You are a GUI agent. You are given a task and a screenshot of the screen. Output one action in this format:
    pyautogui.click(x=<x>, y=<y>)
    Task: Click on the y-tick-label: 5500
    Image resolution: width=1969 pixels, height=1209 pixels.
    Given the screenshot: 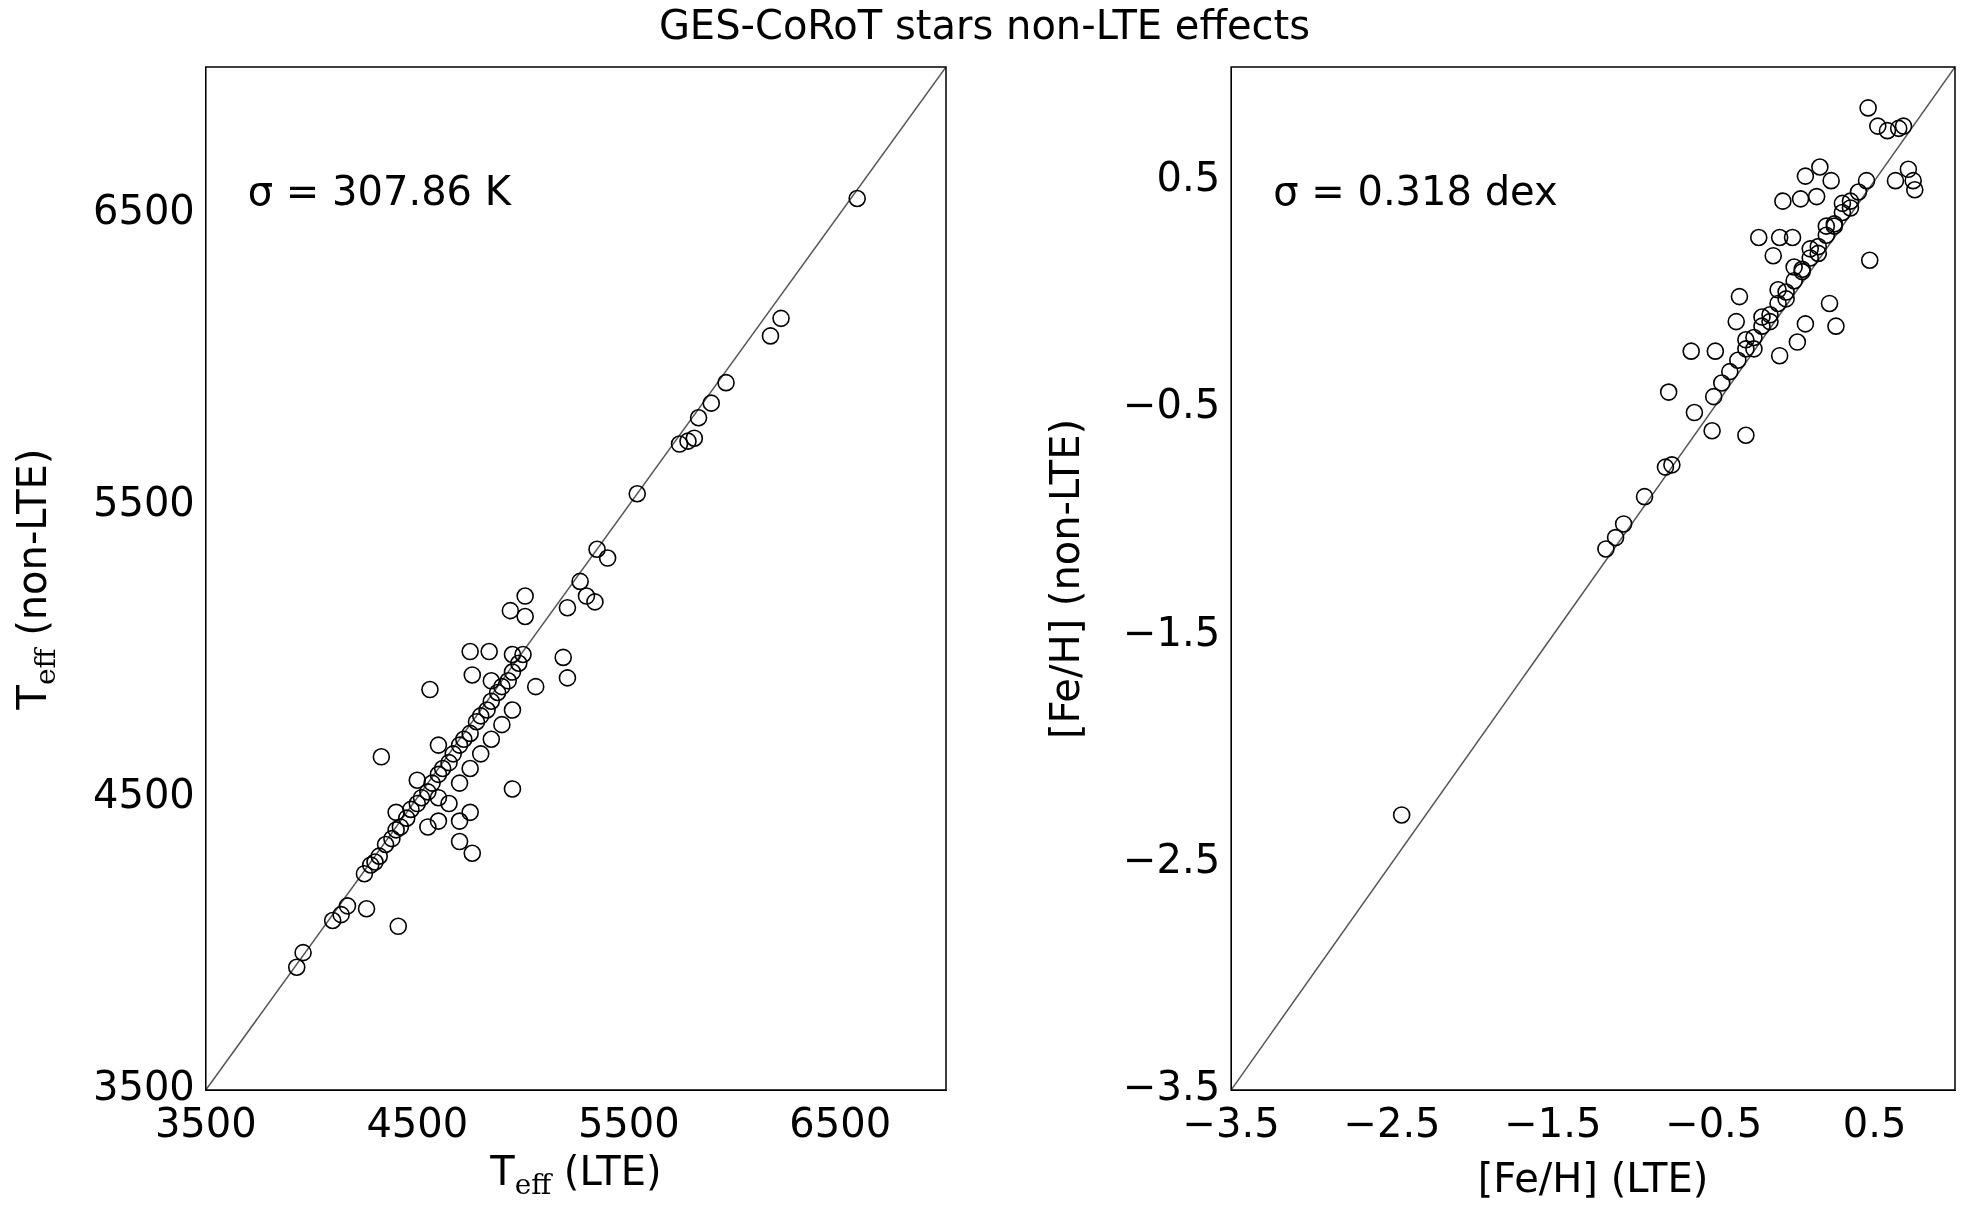 What is the action you would take?
    pyautogui.click(x=144, y=501)
    